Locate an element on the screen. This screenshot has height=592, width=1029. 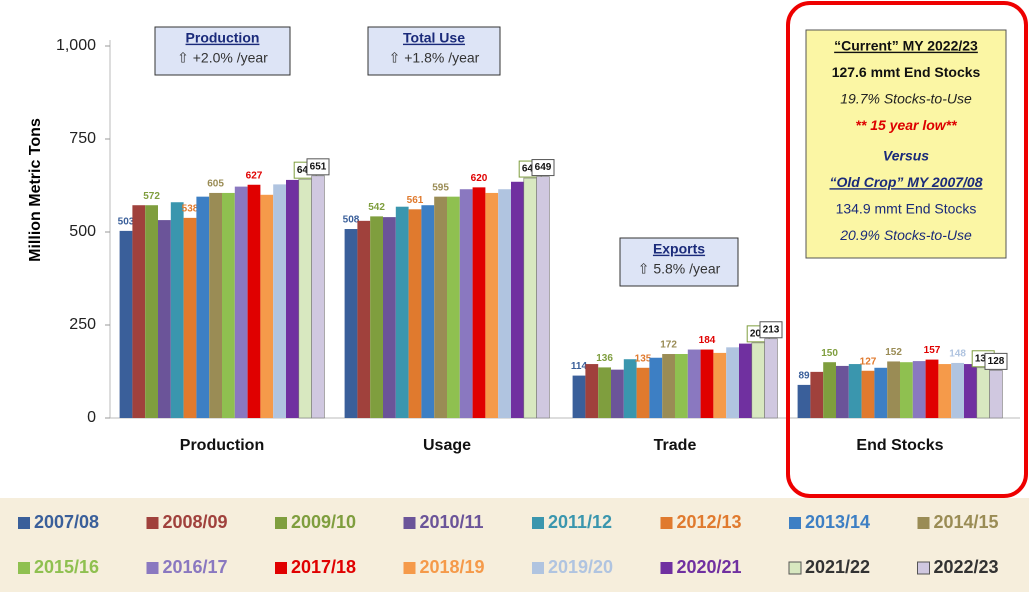
value-label: 172 is located at coordinates (668, 345).